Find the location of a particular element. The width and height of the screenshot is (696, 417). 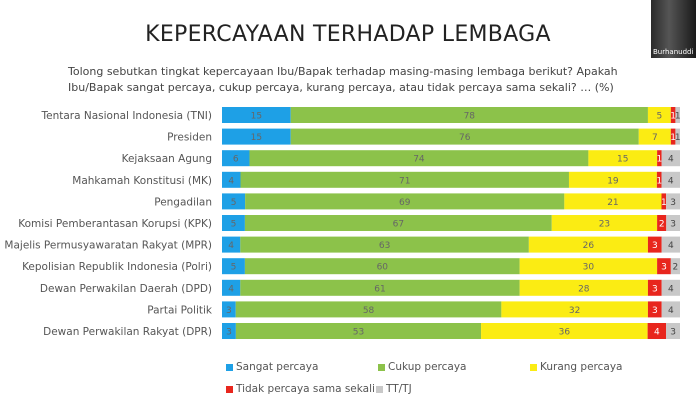

data-label: 26 is located at coordinates (589, 246).